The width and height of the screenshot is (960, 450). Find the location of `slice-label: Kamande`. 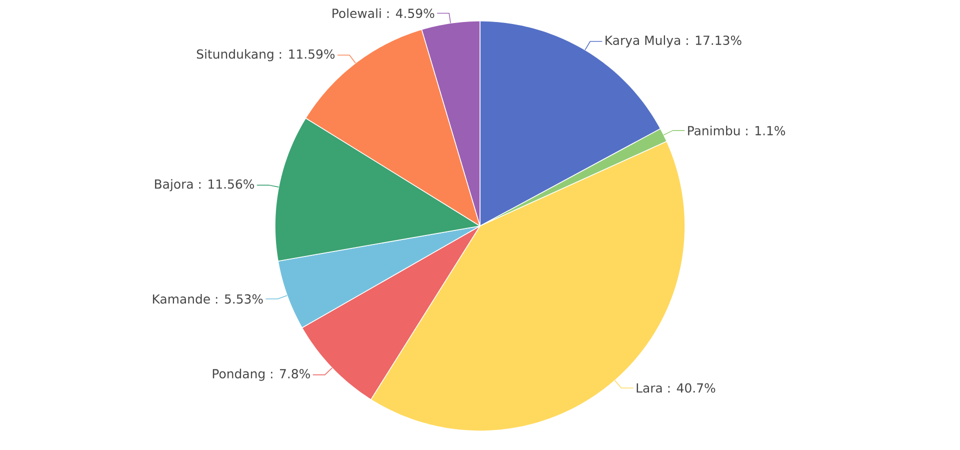

slice-label: Kamande is located at coordinates (181, 299).